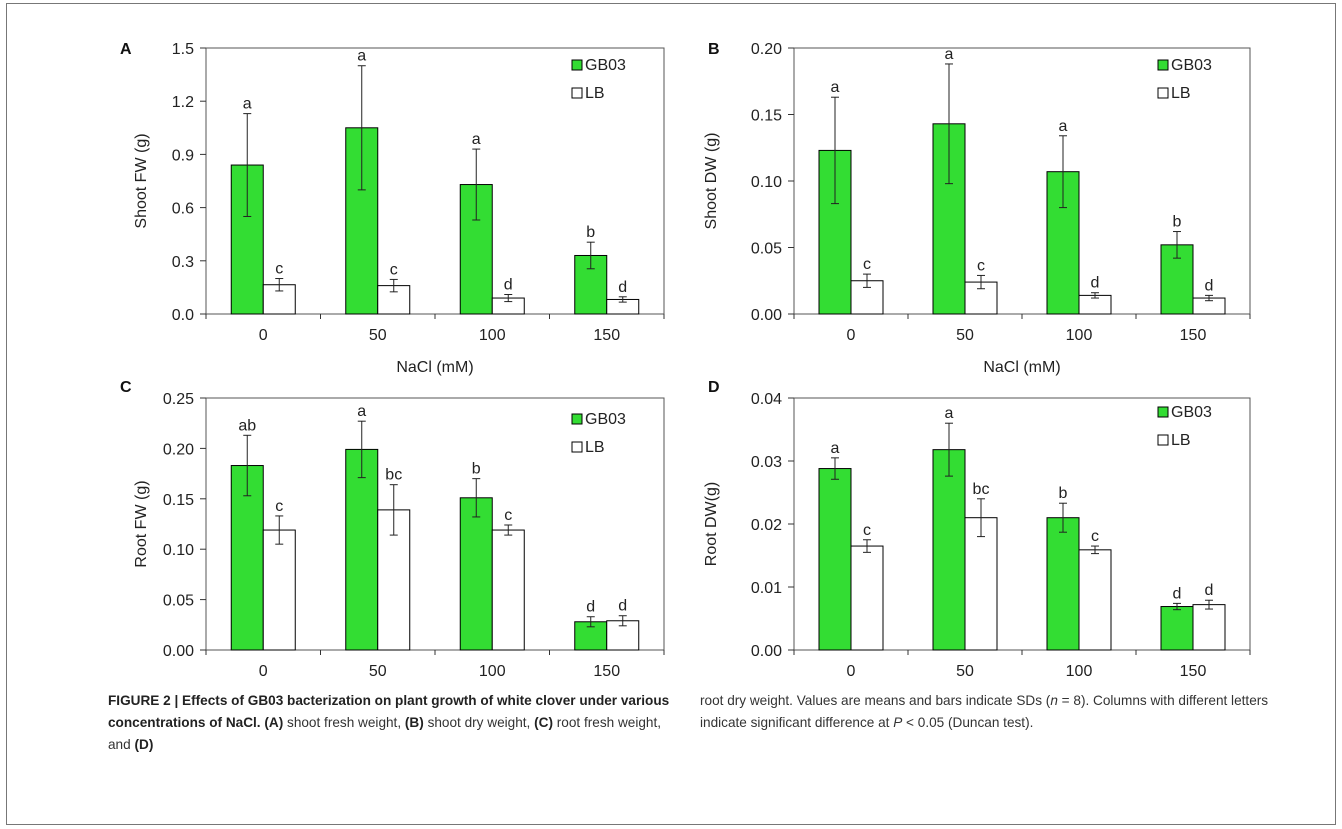  Describe the element at coordinates (183, 315) in the screenshot. I see `y-tick-label: 0.0` at that location.